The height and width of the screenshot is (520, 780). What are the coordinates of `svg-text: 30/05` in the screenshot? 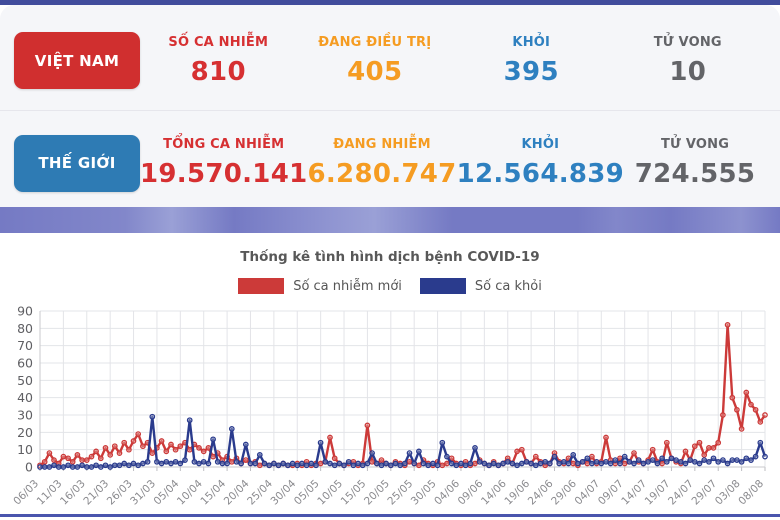 It's located at (424, 493).